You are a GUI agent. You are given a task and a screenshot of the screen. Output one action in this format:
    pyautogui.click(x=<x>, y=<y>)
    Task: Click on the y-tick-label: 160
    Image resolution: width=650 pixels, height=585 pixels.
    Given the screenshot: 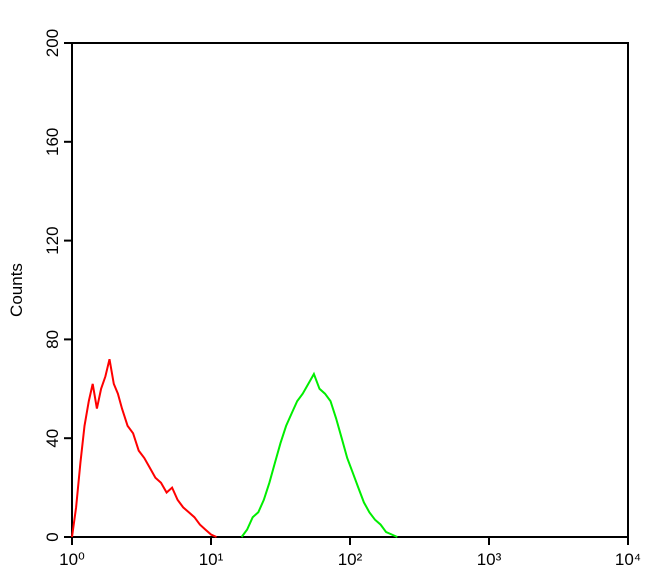 What is the action you would take?
    pyautogui.click(x=52, y=142)
    